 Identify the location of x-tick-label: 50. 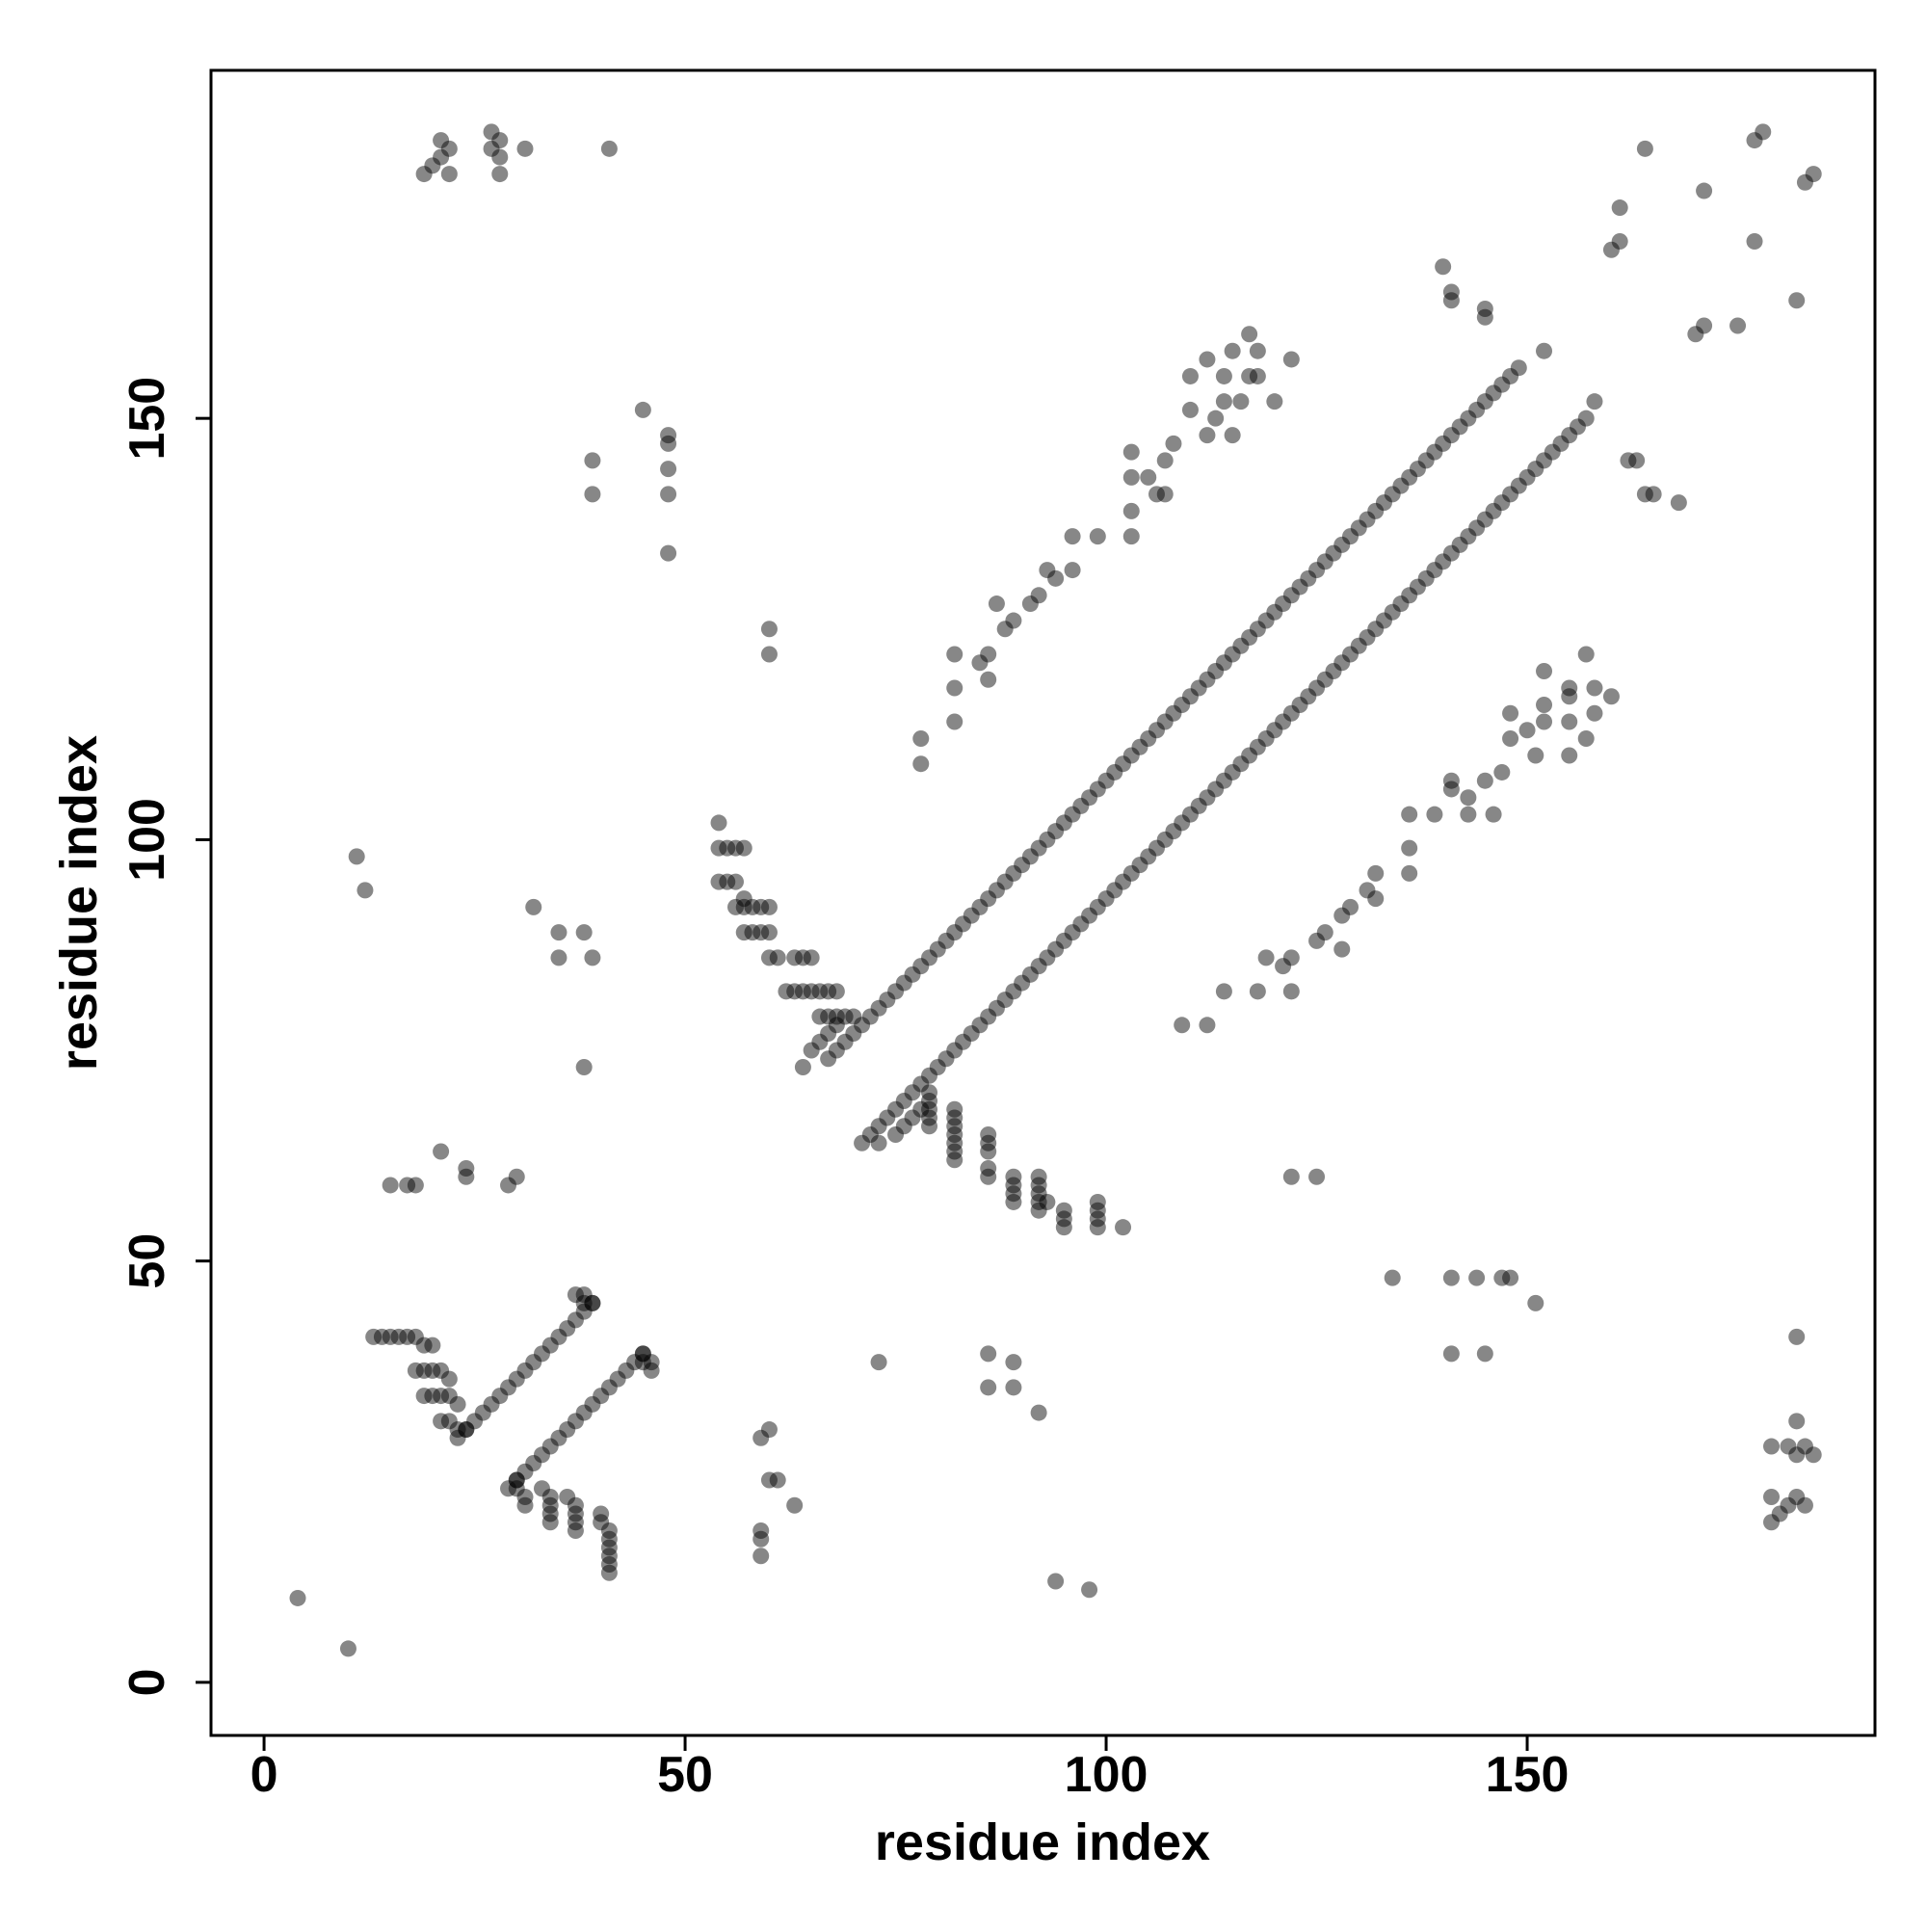
(685, 1775).